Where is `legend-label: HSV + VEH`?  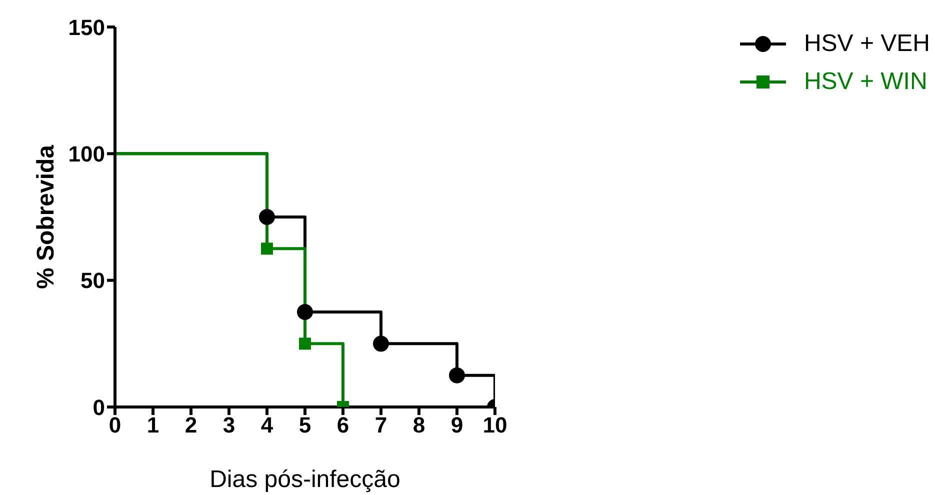
legend-label: HSV + VEH is located at coordinates (867, 44).